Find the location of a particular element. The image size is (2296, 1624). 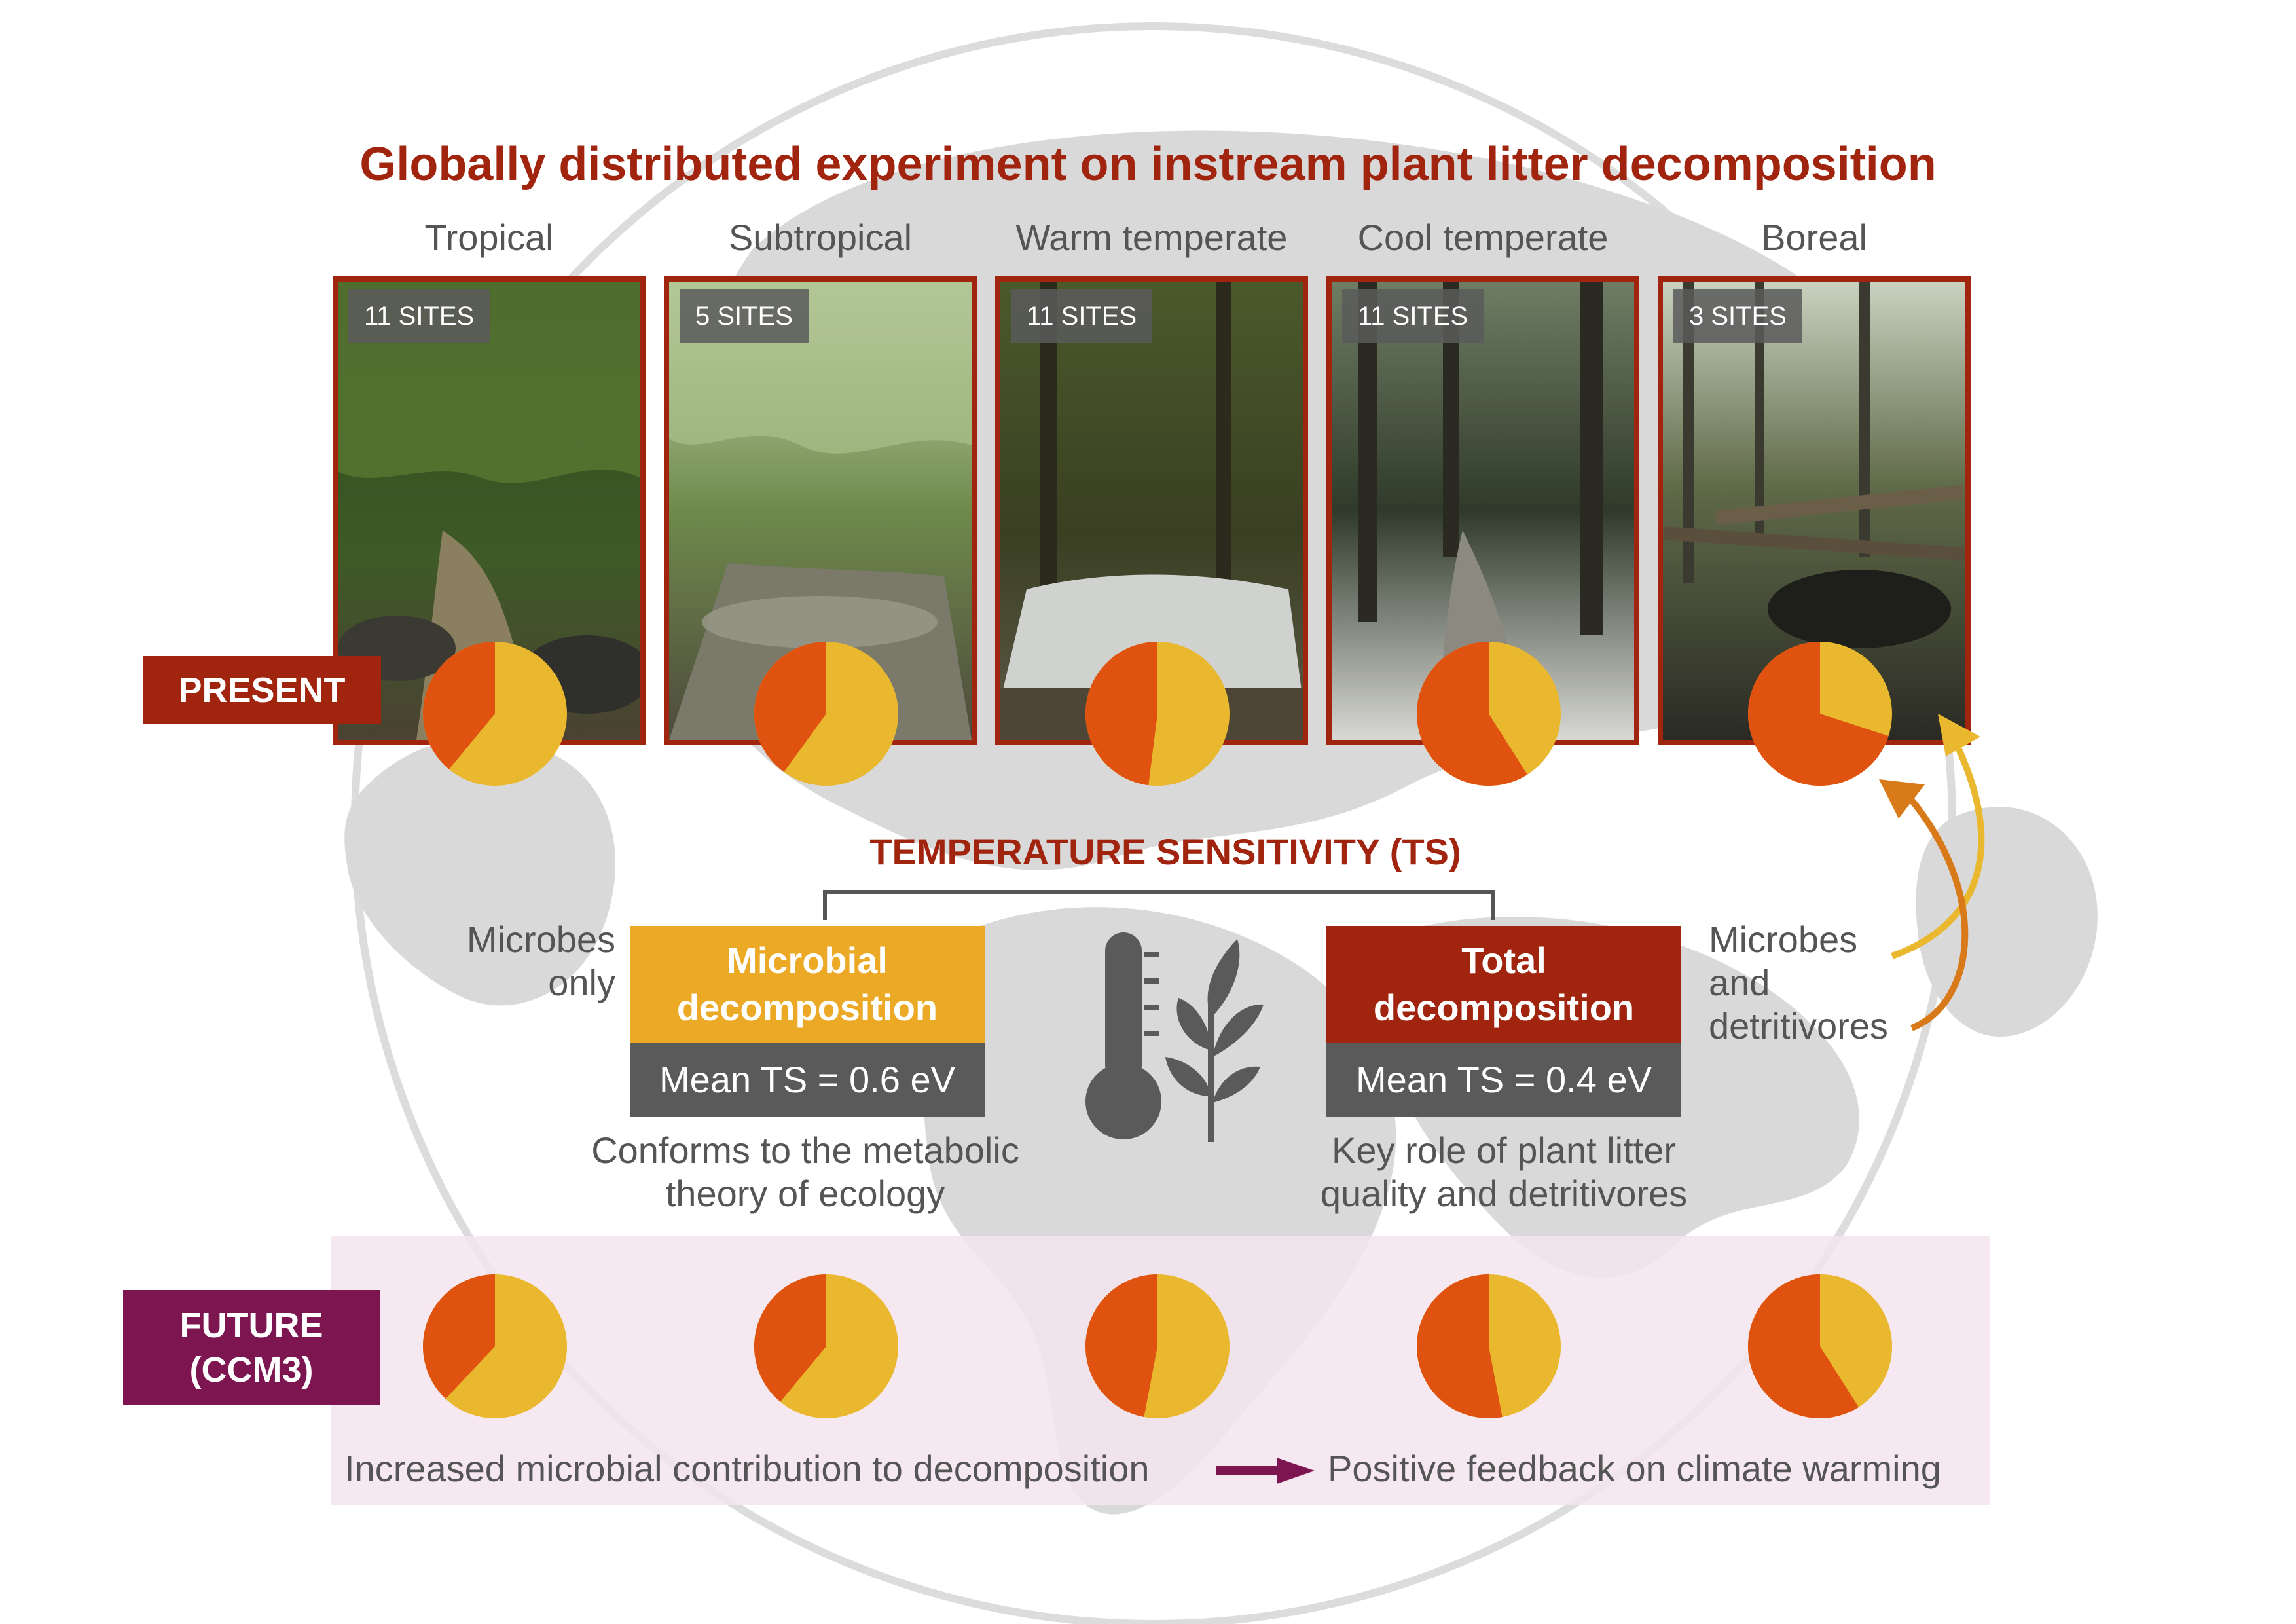

microbes-detritivores-line1: Microbes is located at coordinates (1783, 939).